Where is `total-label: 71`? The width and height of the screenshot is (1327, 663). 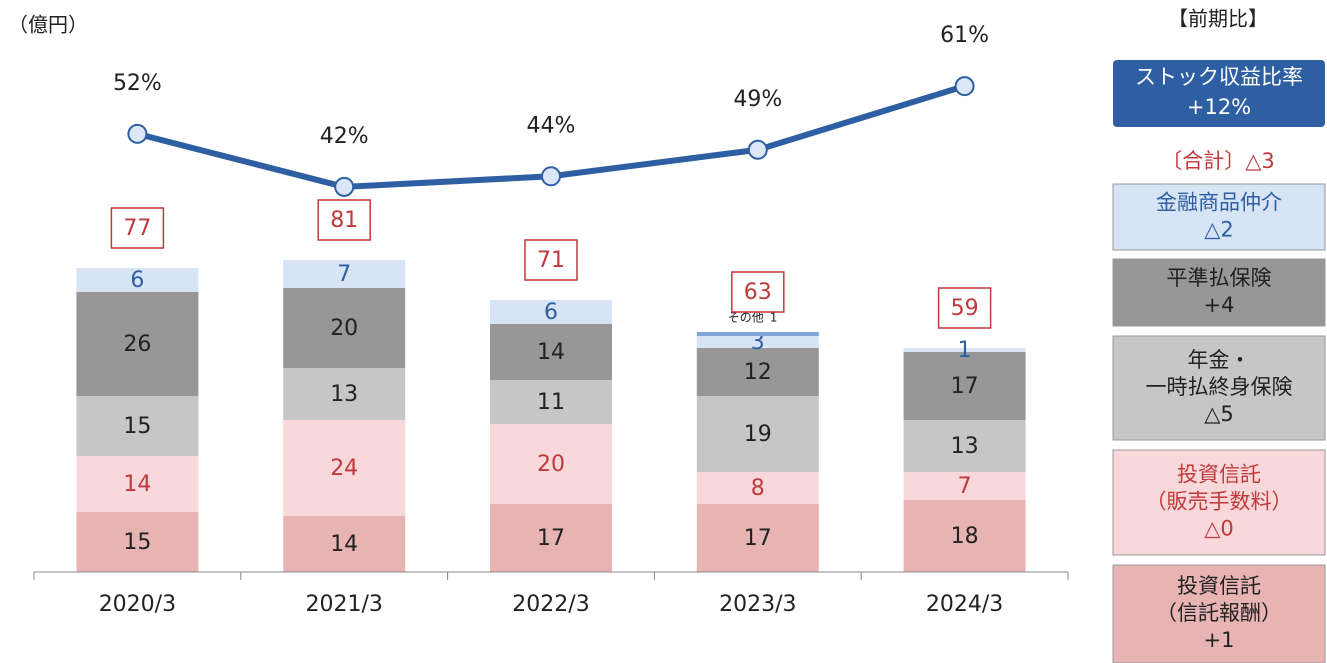 total-label: 71 is located at coordinates (551, 260).